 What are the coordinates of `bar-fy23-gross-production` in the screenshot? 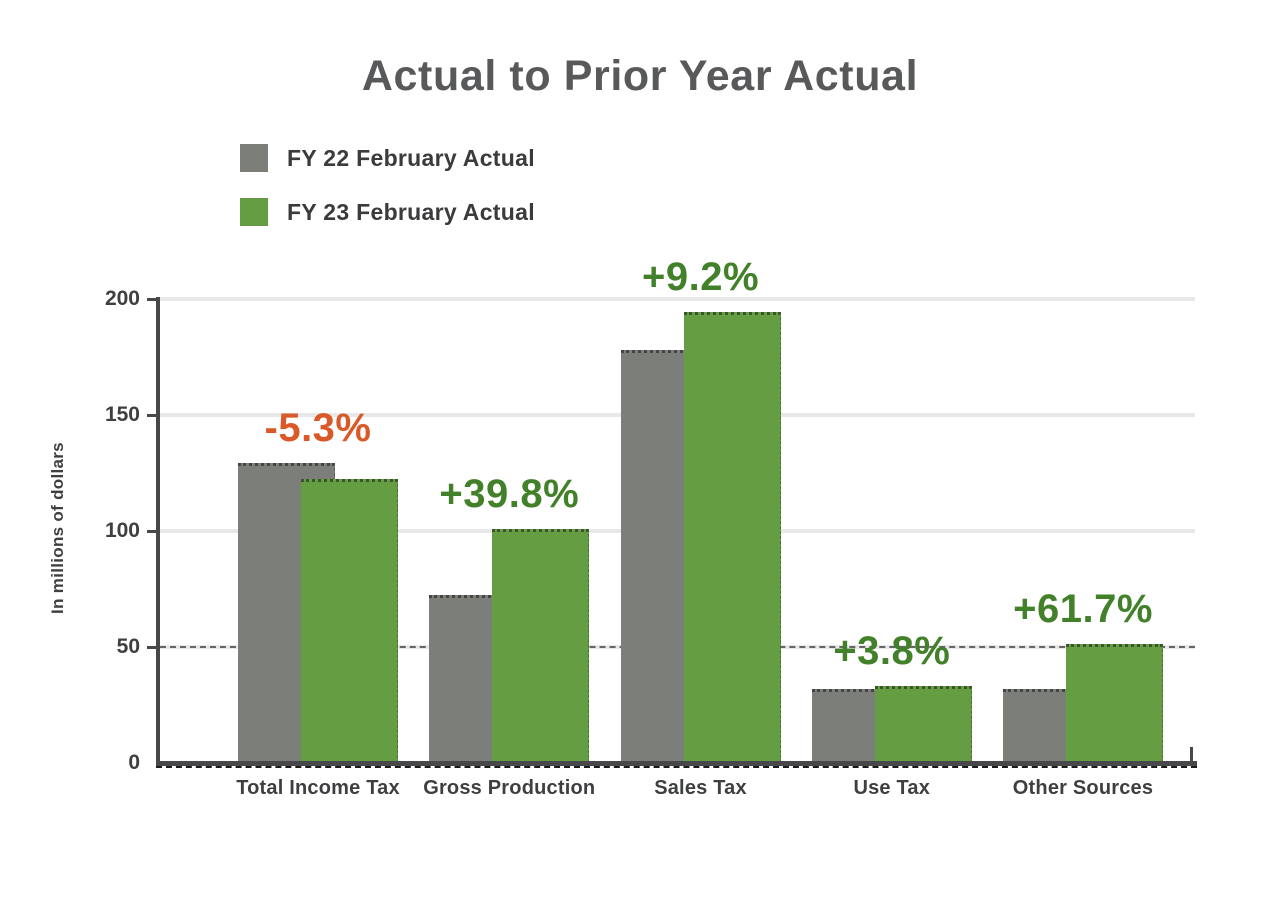 It's located at (541, 646).